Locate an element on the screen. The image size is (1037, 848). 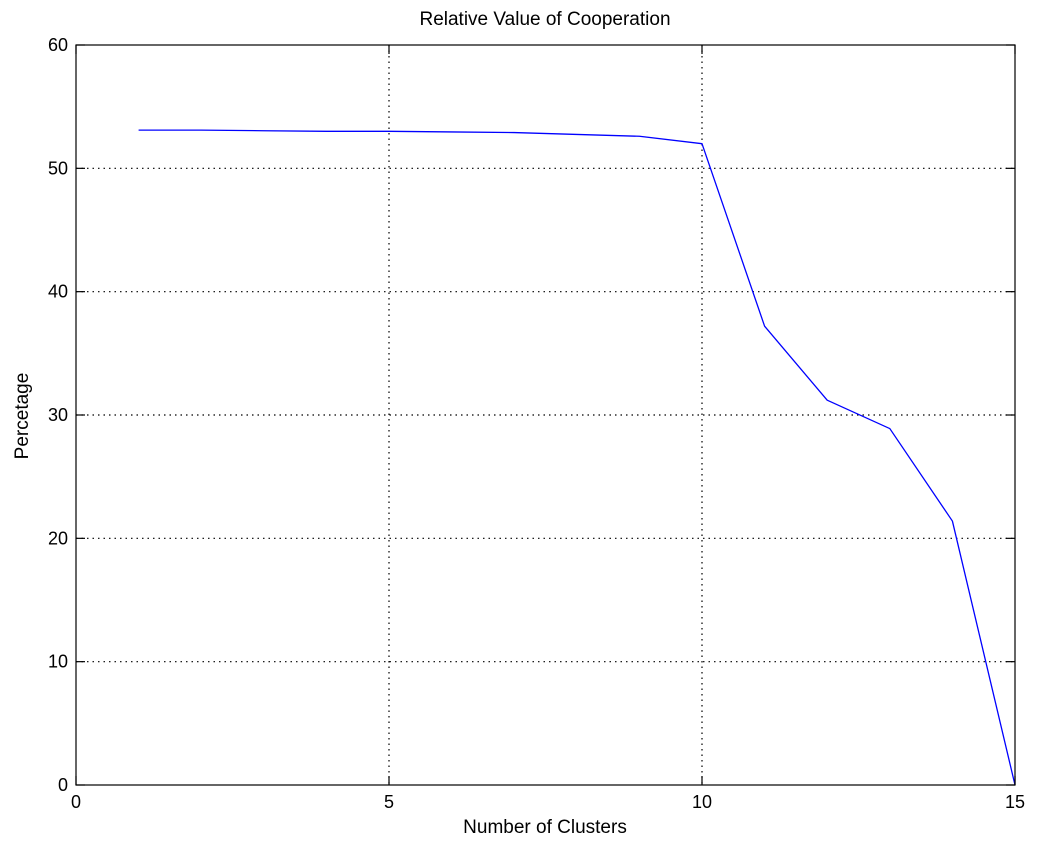
y-tick-label: 0 is located at coordinates (63, 785).